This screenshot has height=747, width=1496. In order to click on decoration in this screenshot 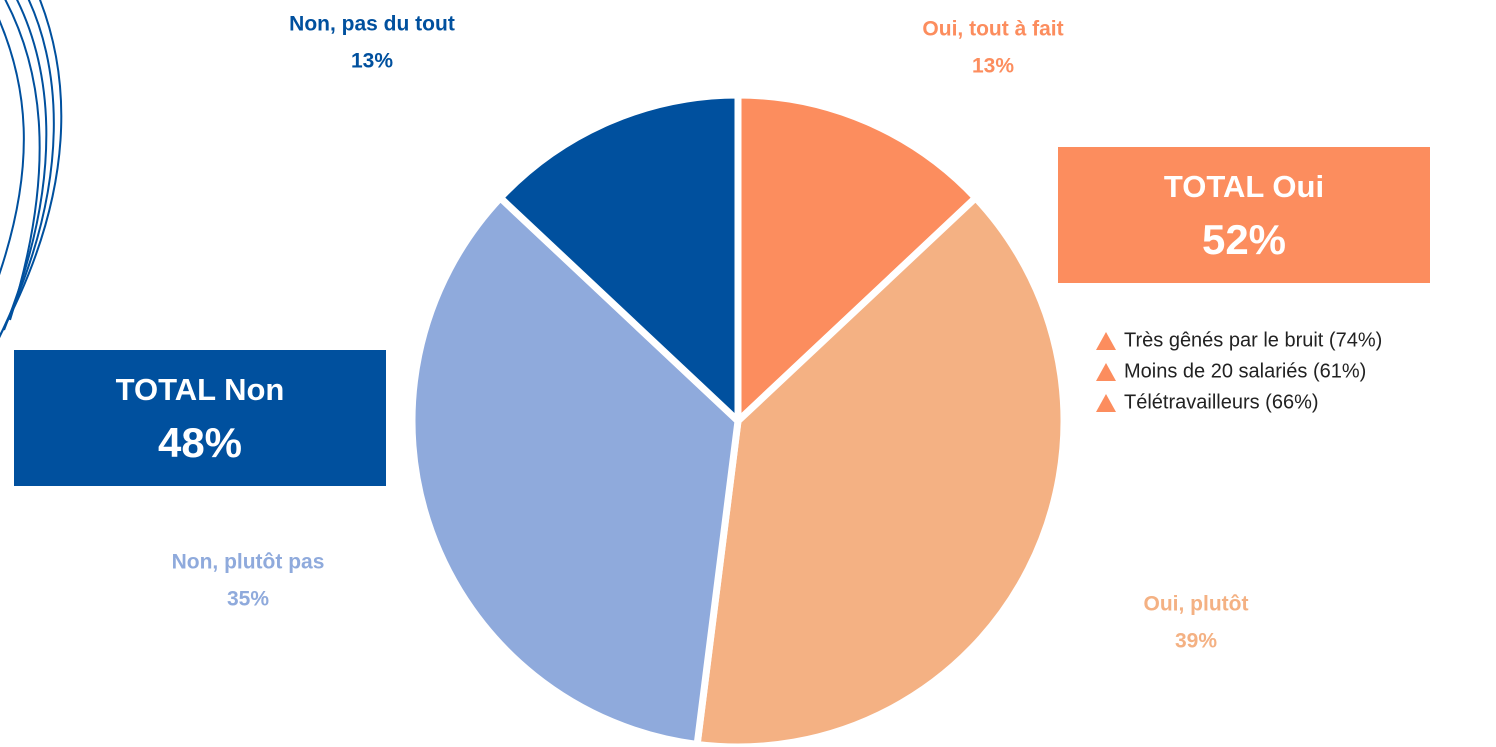, I will do `click(31, 169)`.